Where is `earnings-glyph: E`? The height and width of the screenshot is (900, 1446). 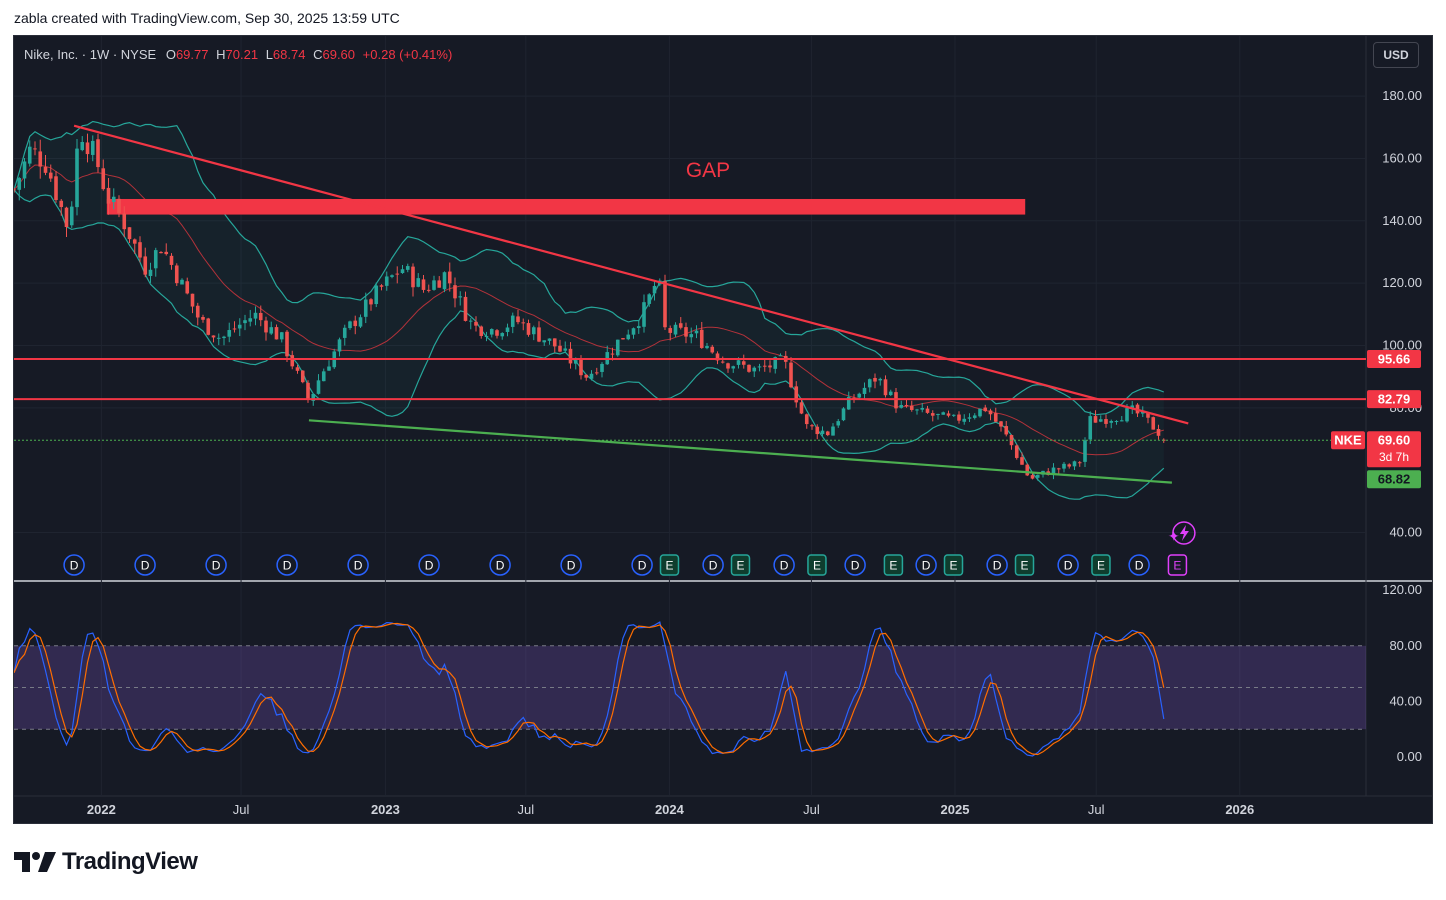
earnings-glyph: E is located at coordinates (740, 566).